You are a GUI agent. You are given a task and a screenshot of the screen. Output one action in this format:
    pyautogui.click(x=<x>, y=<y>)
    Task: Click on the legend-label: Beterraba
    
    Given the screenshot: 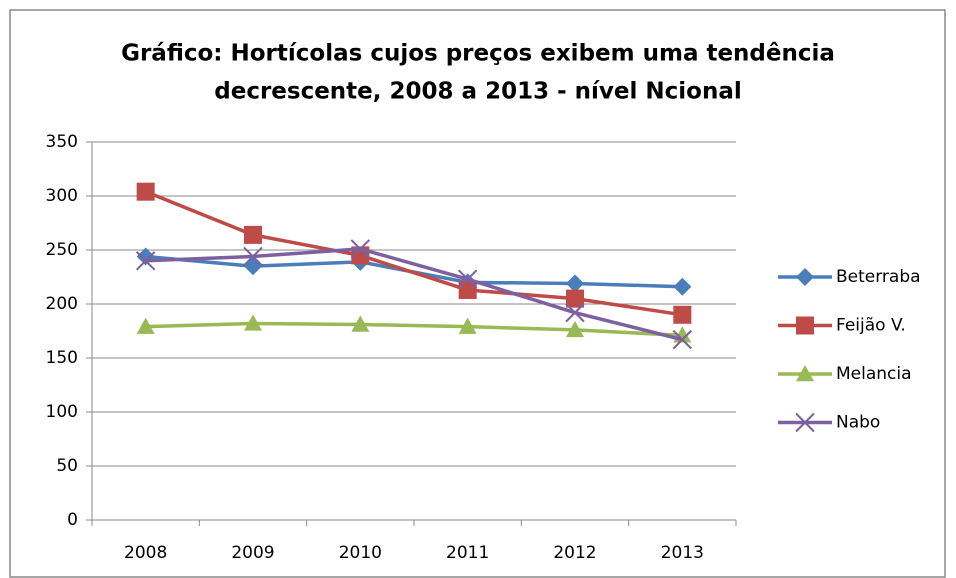 What is the action you would take?
    pyautogui.click(x=878, y=277)
    